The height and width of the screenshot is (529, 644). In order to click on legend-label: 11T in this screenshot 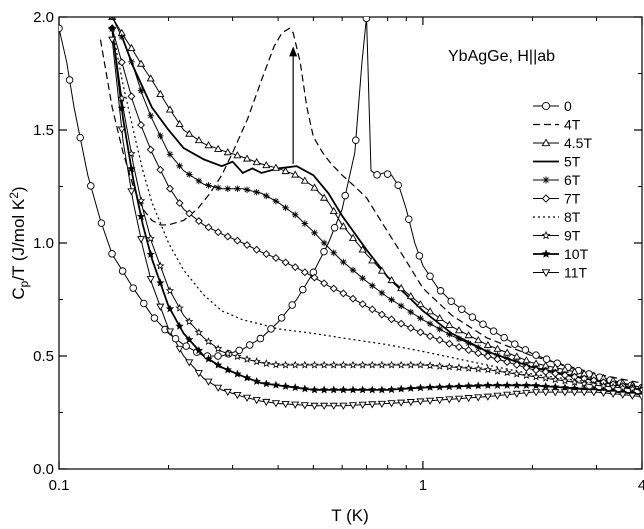, I will do `click(576, 273)`.